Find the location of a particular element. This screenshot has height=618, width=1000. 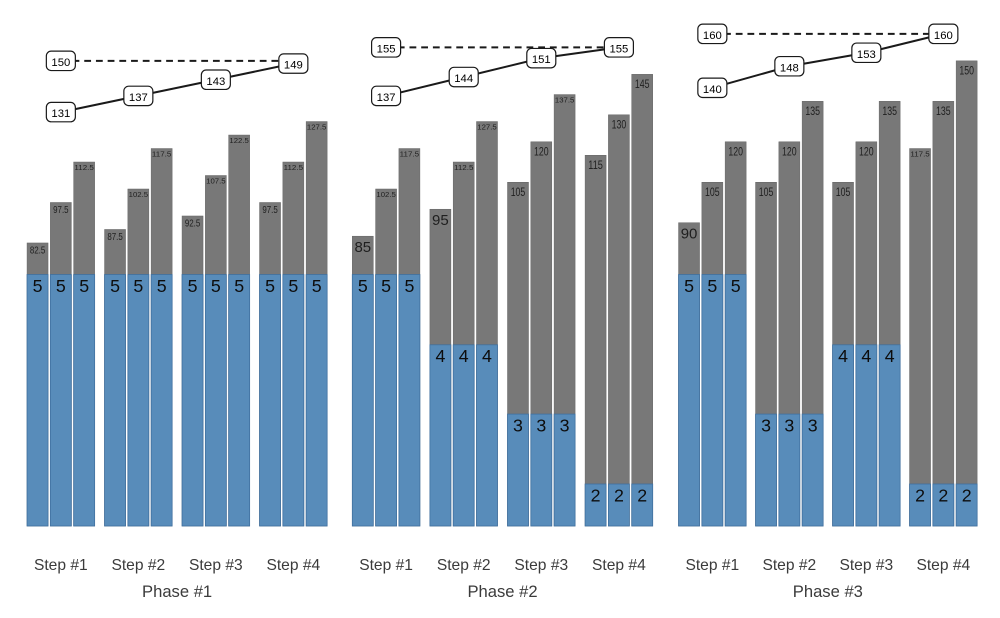

svg-text: 85 is located at coordinates (362, 247).